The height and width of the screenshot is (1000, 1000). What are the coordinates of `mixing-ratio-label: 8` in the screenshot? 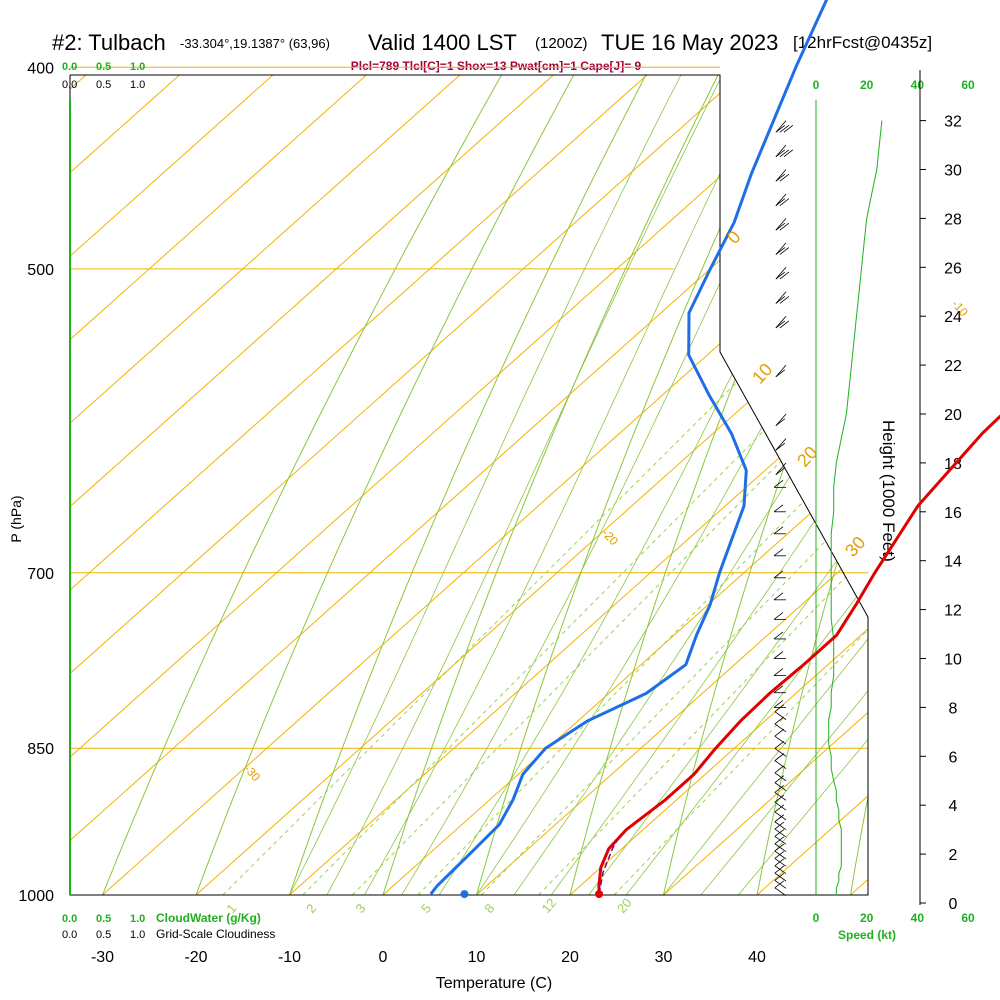 It's located at (489, 908).